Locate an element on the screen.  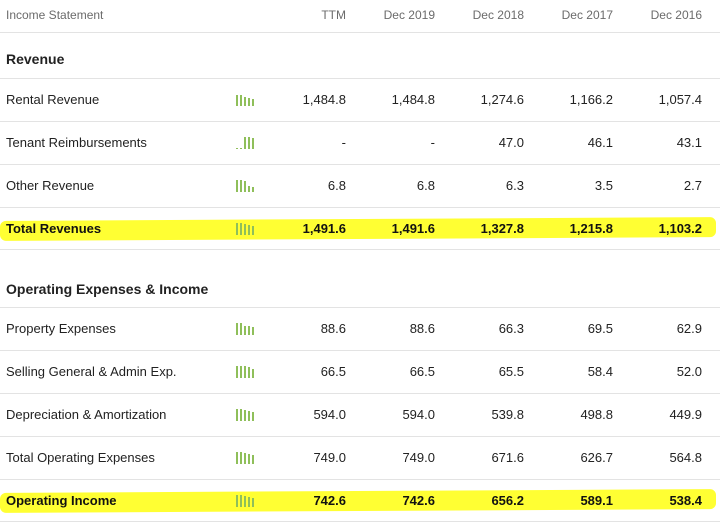
cell-value: 1,327.8 is located at coordinates (502, 228).